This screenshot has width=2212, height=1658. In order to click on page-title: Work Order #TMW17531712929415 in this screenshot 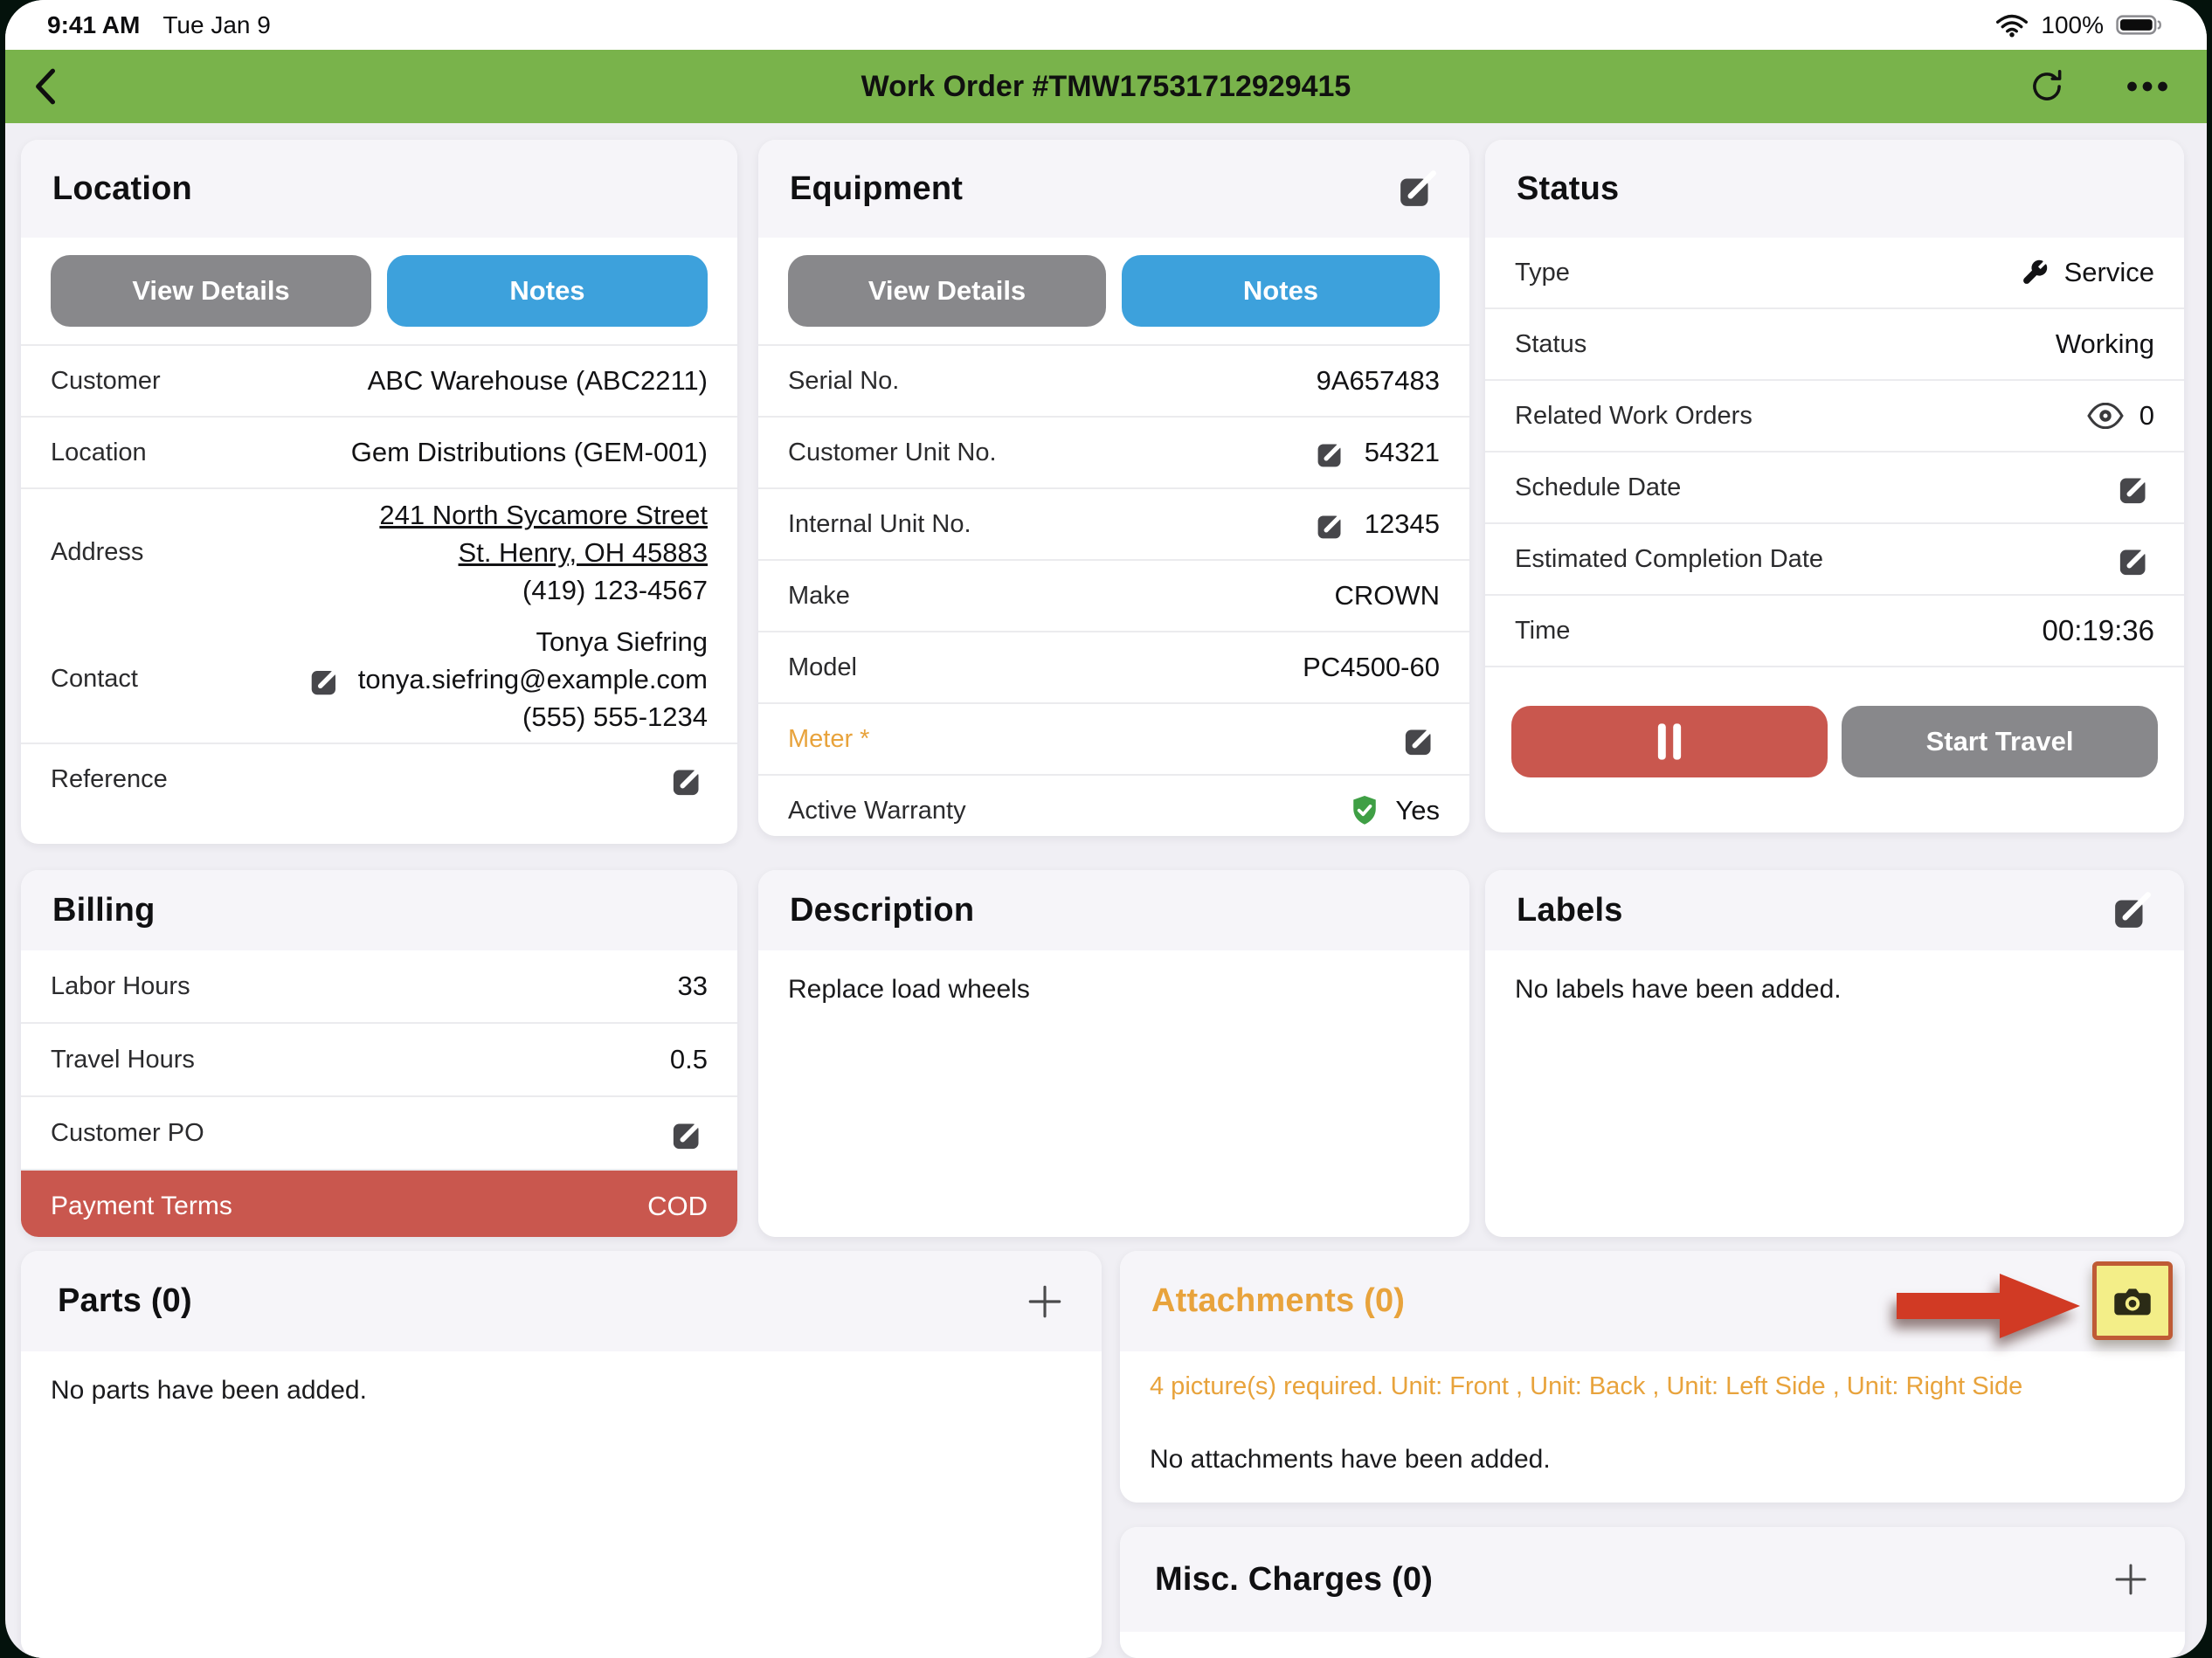, I will do `click(1106, 86)`.